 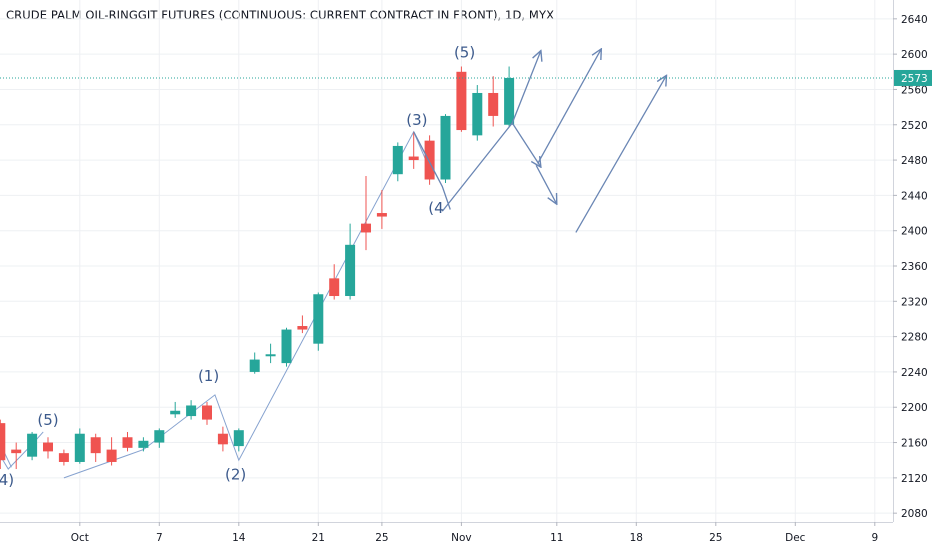 What do you see at coordinates (914, 161) in the screenshot?
I see `price-tick-label: 2480` at bounding box center [914, 161].